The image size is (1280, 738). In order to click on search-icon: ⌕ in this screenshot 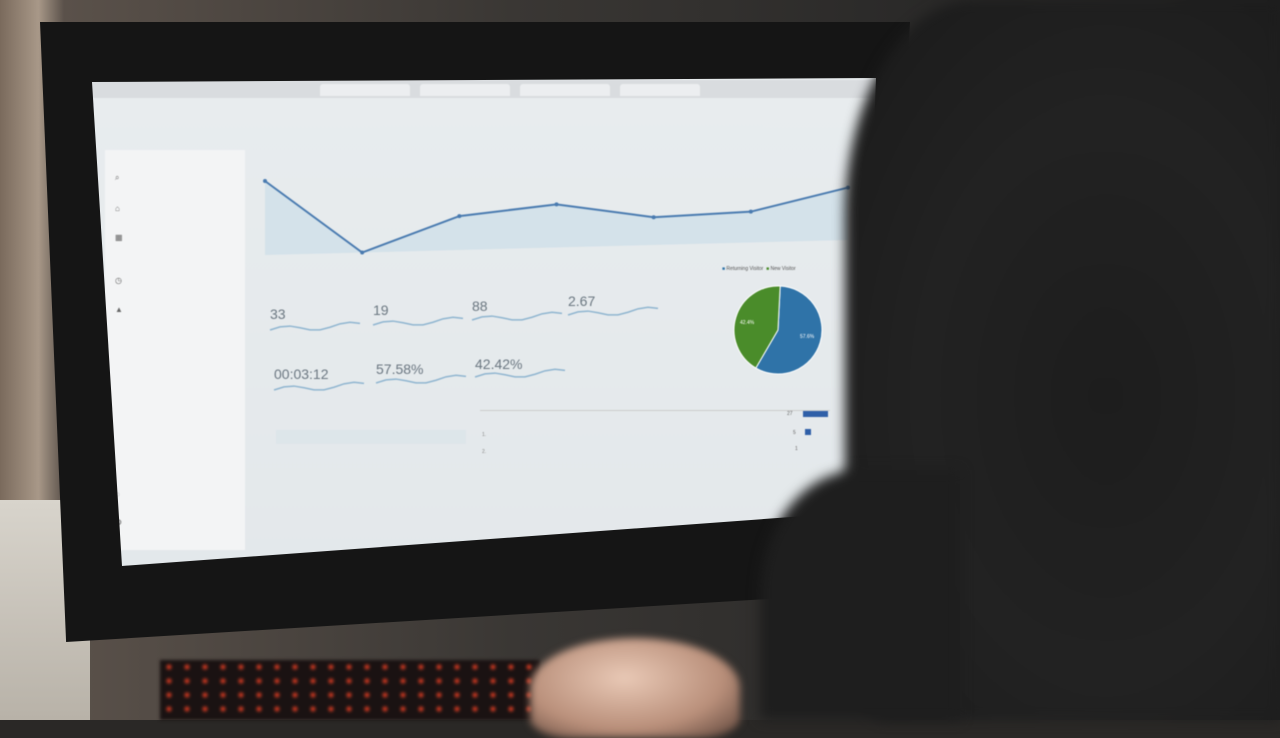, I will do `click(117, 177)`.